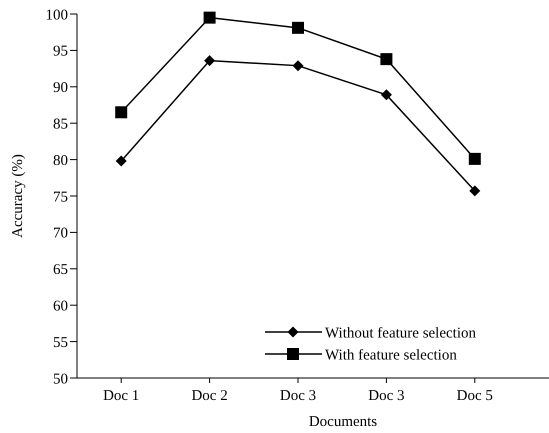  What do you see at coordinates (401, 333) in the screenshot?
I see `legend-label: Without feature selection` at bounding box center [401, 333].